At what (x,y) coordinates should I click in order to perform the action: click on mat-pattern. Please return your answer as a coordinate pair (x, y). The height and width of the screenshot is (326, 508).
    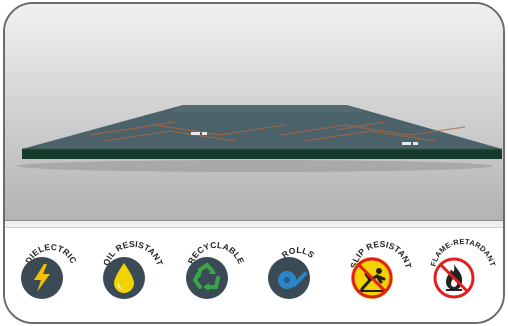
    Looking at the image, I should click on (277, 131).